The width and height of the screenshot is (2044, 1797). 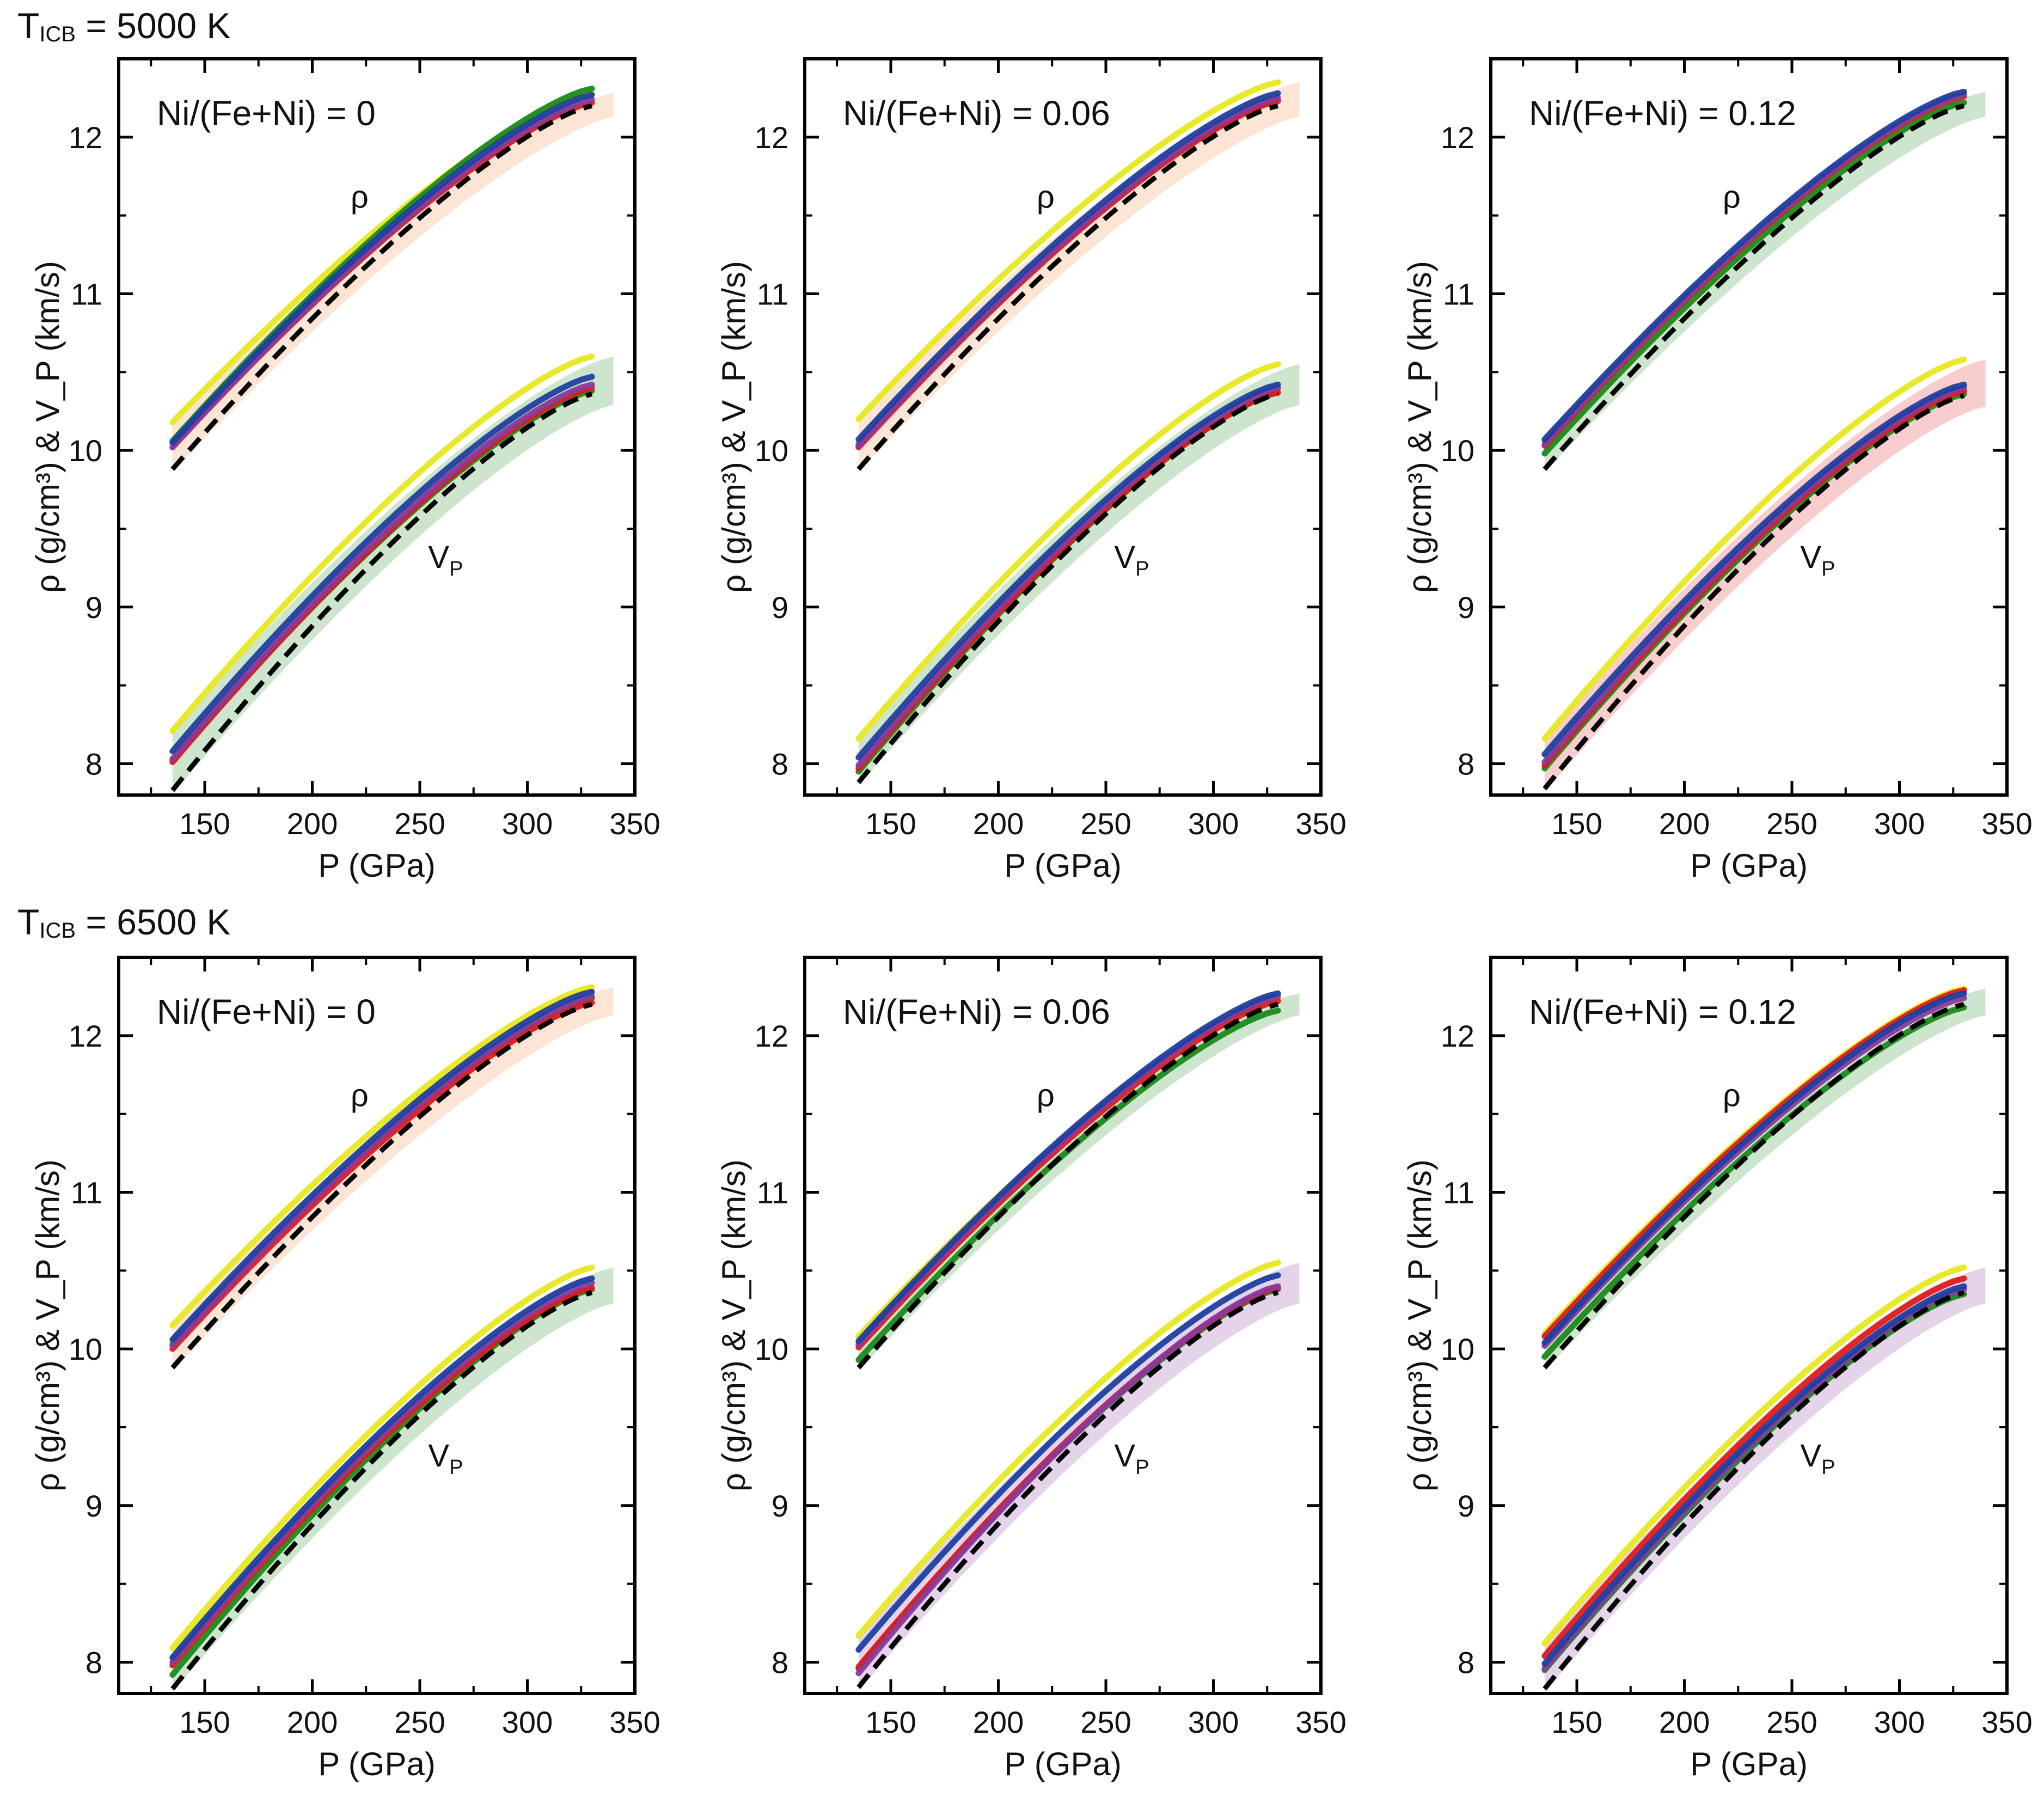 I want to click on panel-label: Ni/(Fe+Ni) = 0.12, so click(x=1662, y=113).